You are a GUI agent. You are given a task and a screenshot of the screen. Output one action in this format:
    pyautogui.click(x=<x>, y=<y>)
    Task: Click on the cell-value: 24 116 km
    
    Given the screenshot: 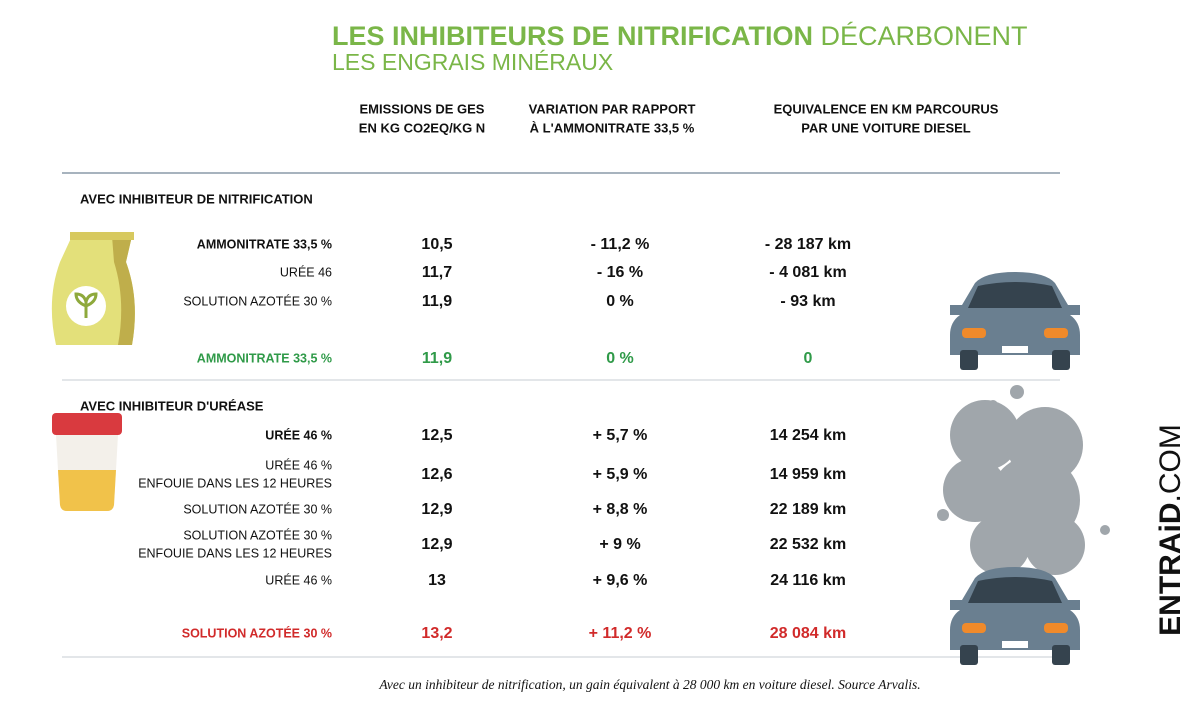 What is the action you would take?
    pyautogui.click(x=808, y=580)
    